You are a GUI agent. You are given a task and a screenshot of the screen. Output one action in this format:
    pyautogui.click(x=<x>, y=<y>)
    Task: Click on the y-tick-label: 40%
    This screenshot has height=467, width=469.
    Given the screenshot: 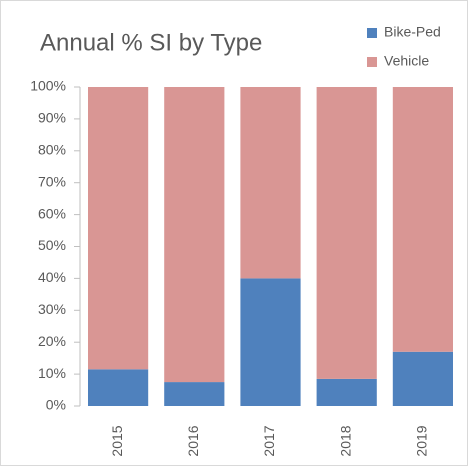 What is the action you would take?
    pyautogui.click(x=52, y=277)
    